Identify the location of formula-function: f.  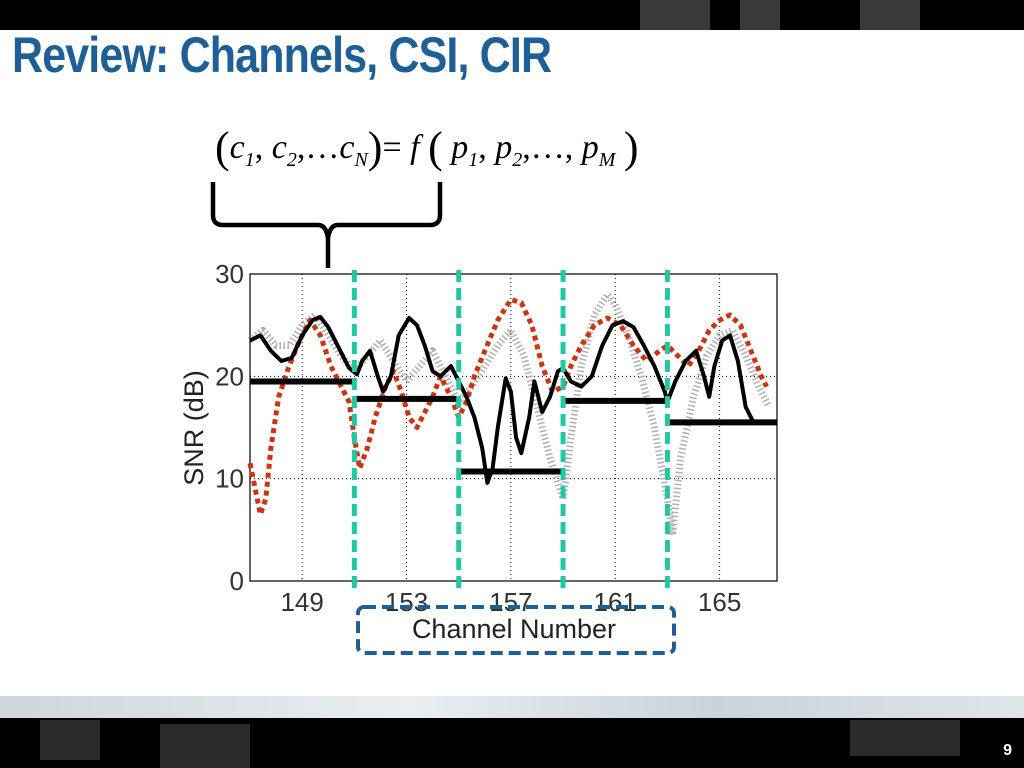
(415, 147).